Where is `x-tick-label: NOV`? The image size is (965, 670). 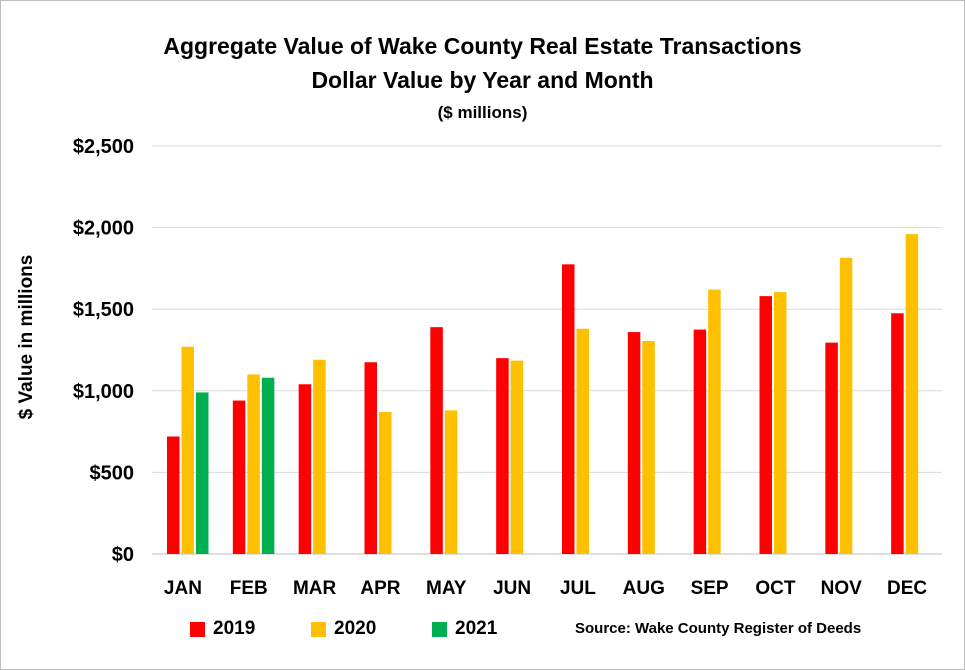 x-tick-label: NOV is located at coordinates (842, 588).